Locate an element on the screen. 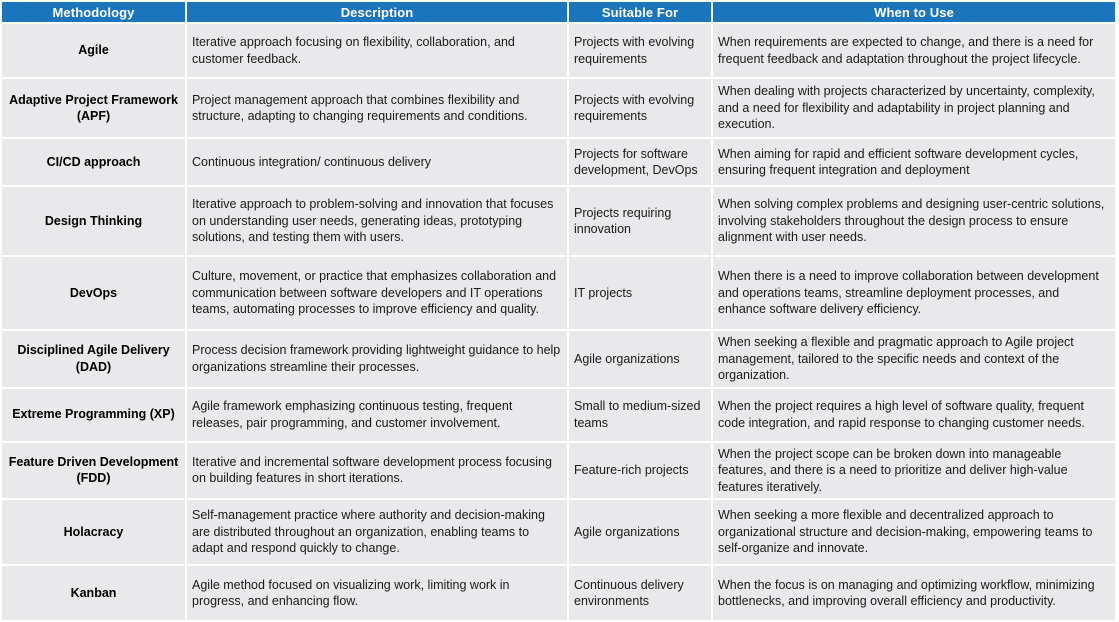  column-header-when-to-use: When to Use is located at coordinates (914, 12).